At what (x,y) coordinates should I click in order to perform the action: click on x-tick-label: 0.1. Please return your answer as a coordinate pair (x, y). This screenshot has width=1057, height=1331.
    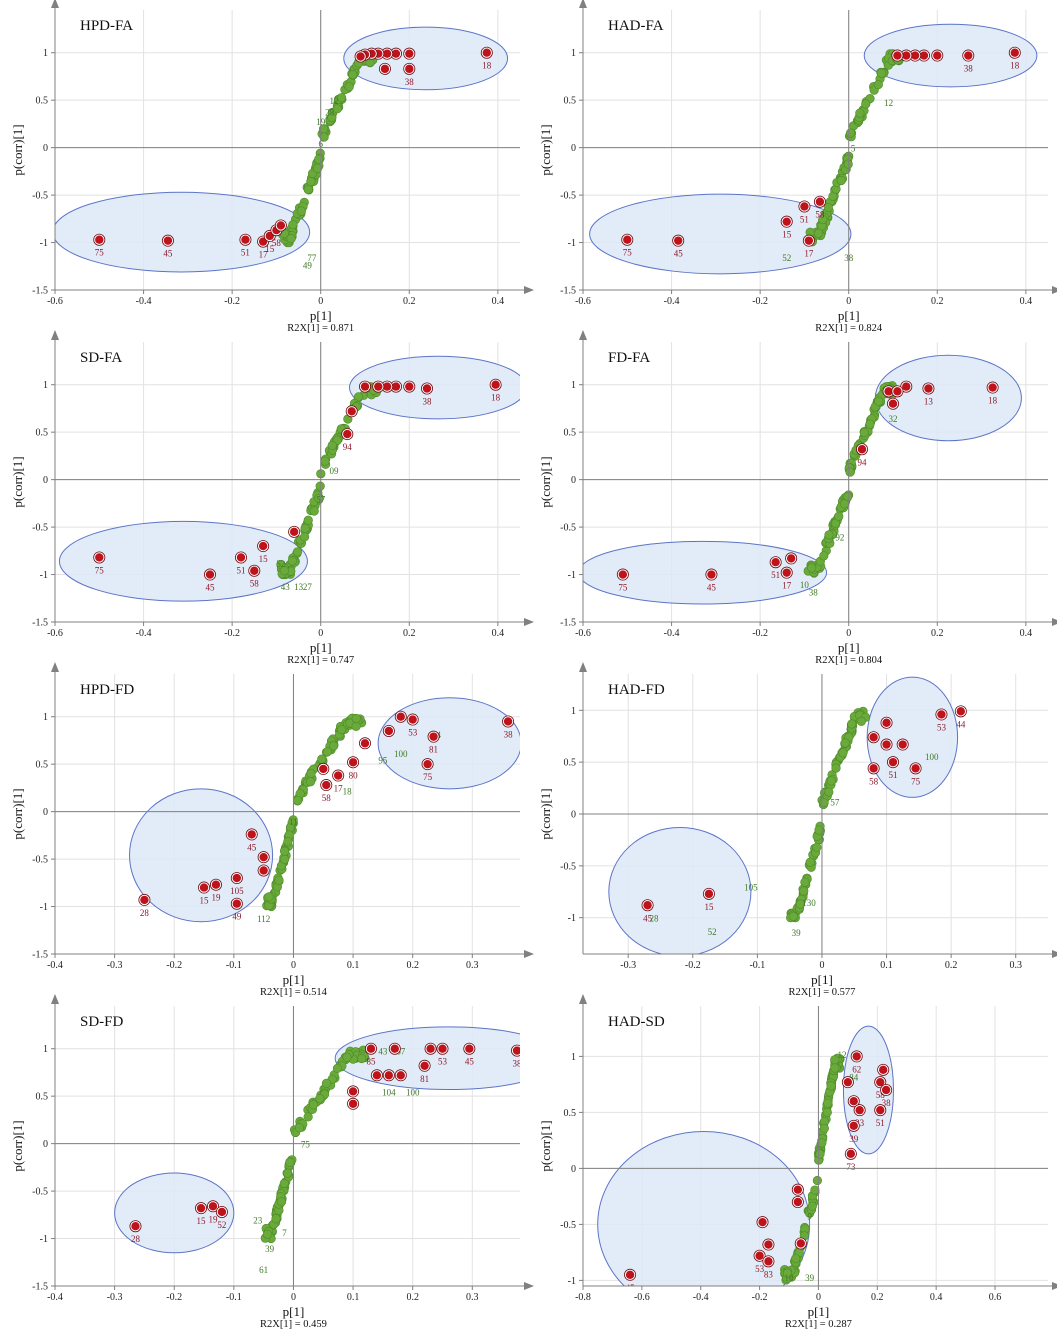
    Looking at the image, I should click on (353, 1297).